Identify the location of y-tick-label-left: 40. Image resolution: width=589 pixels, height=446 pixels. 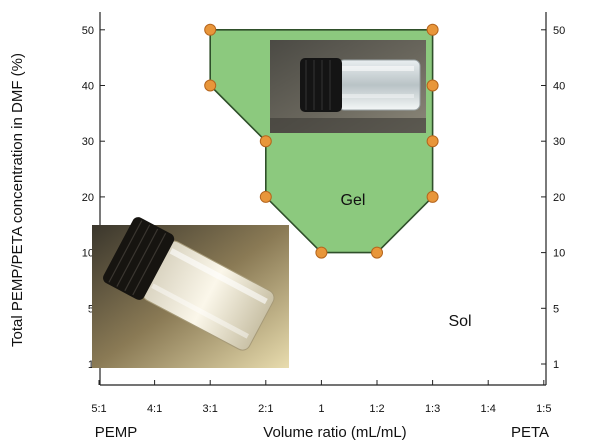
(88, 87).